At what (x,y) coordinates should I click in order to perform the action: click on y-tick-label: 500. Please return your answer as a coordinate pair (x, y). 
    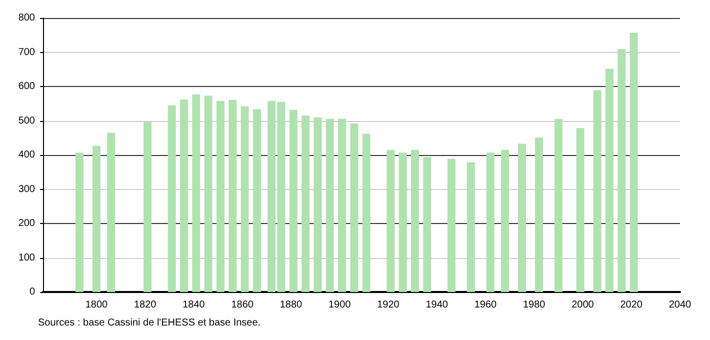
    Looking at the image, I should click on (27, 120).